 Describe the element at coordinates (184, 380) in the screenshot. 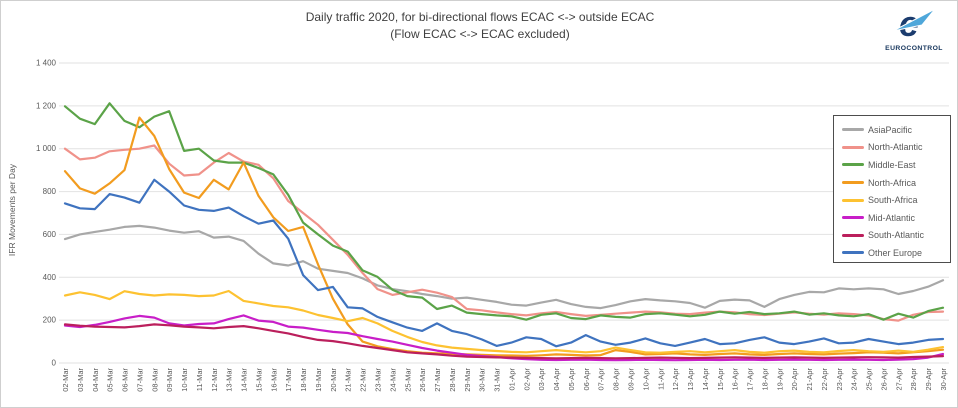

I see `x-tick-label: 10-Mar` at that location.